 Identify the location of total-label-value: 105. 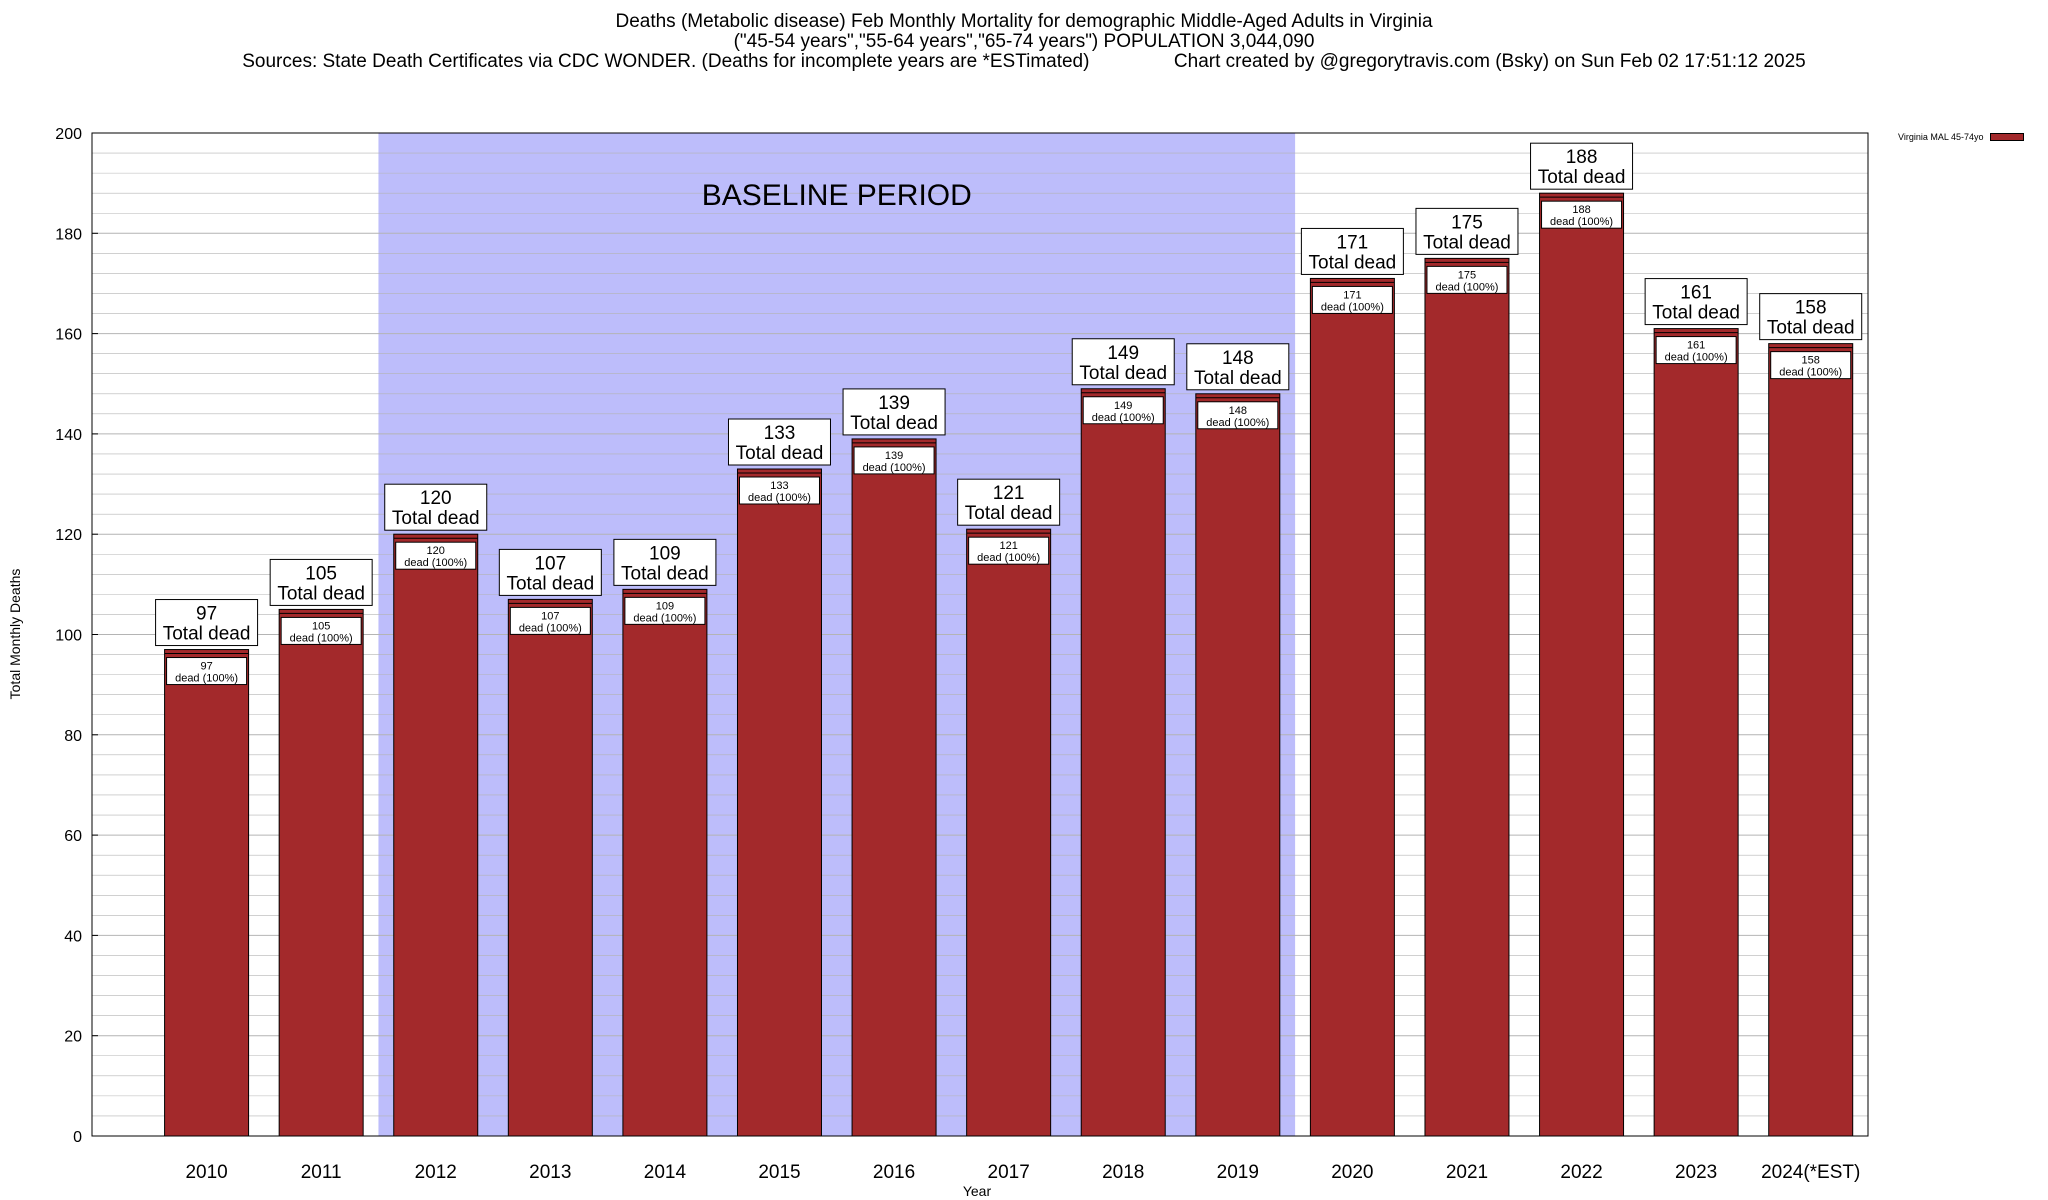
(321, 573).